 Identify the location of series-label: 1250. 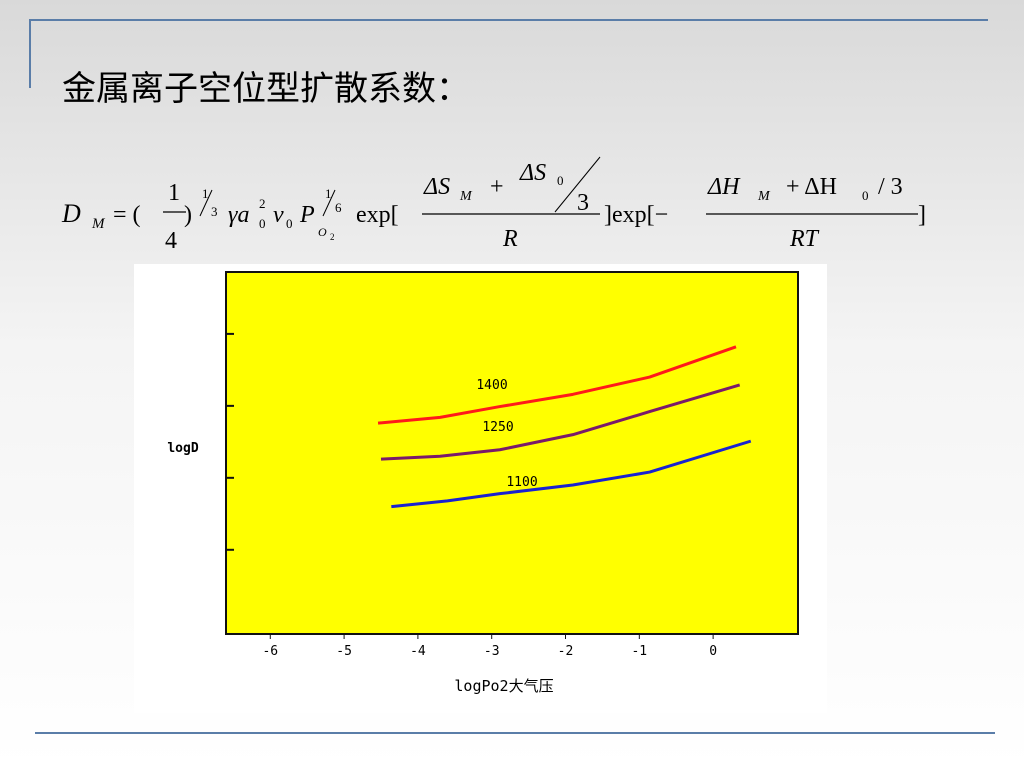
(497, 427).